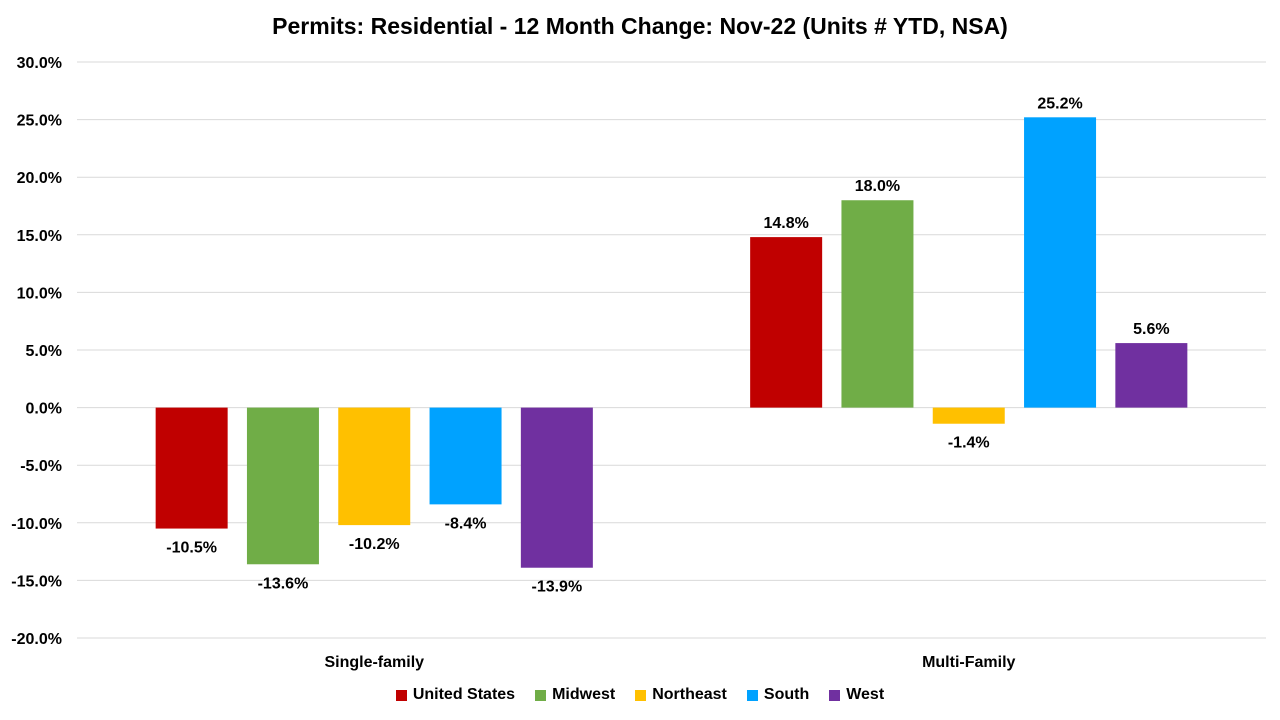  I want to click on legend-label: United States, so click(464, 694).